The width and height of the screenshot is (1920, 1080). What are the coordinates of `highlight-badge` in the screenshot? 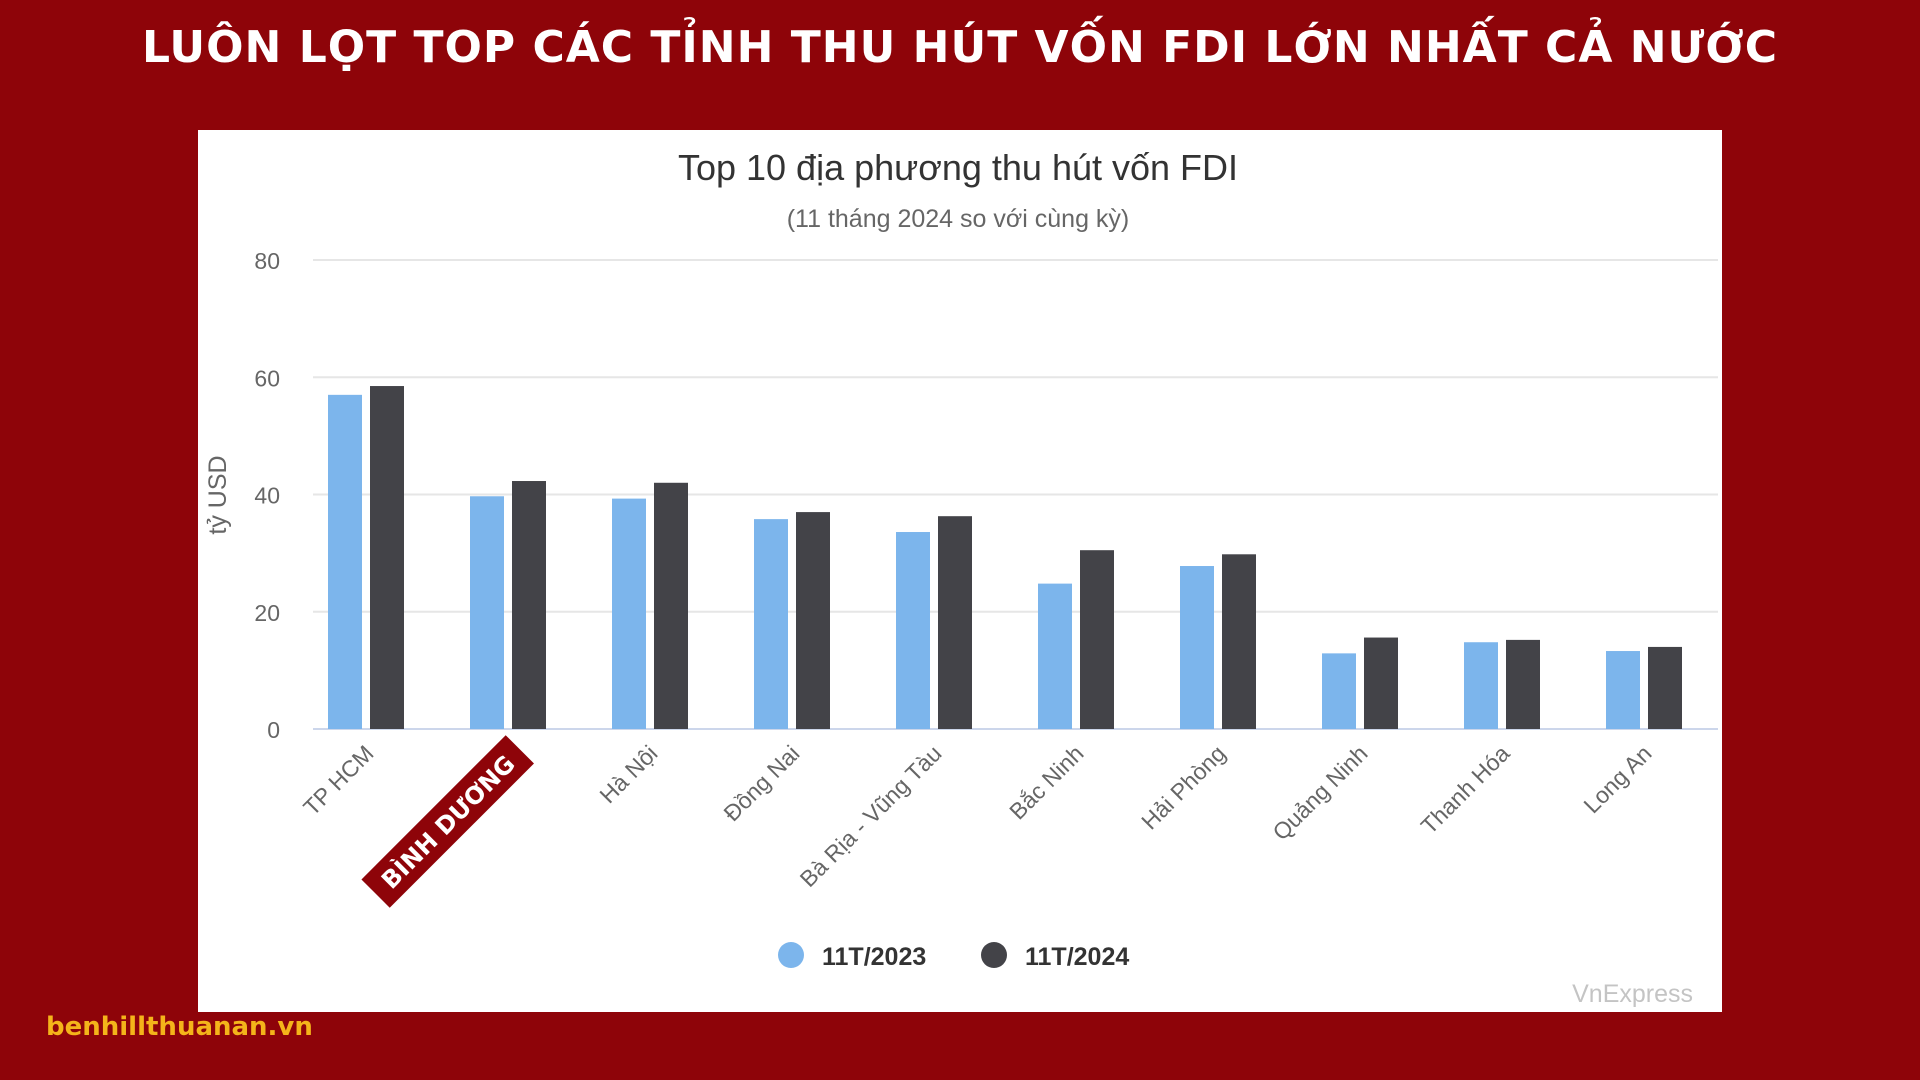 It's located at (447, 821).